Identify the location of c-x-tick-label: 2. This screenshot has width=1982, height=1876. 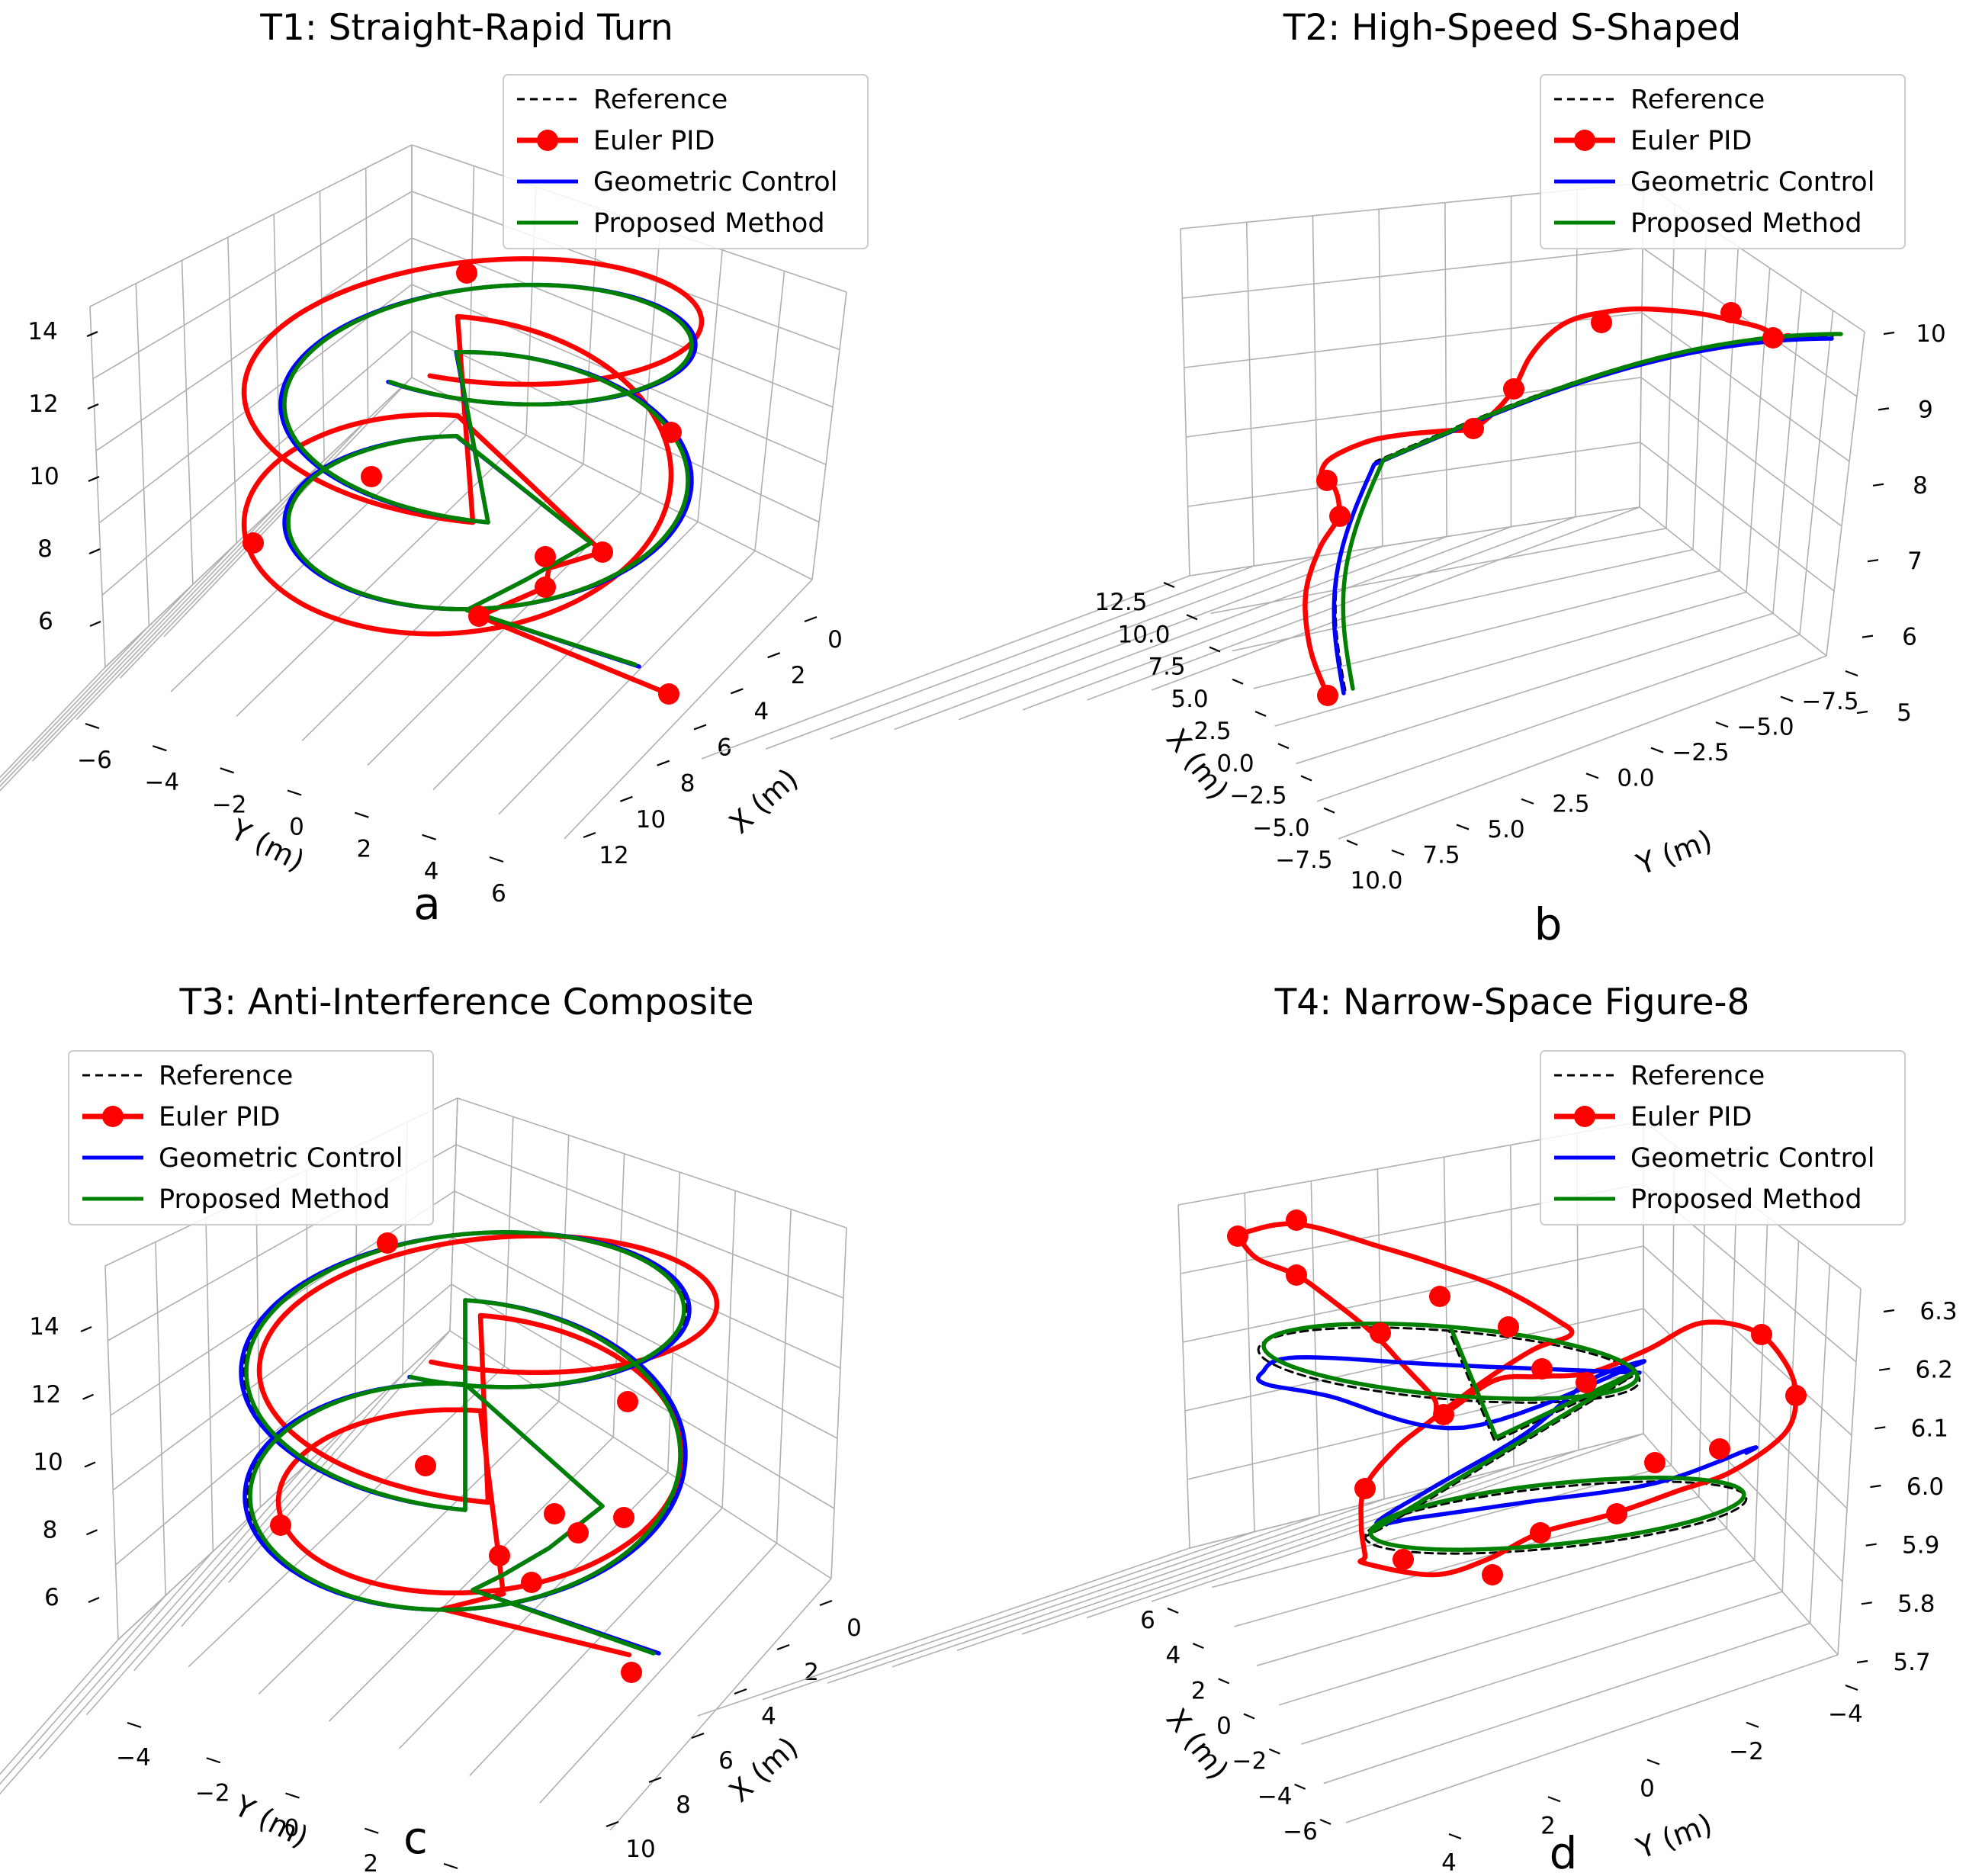
(812, 1672).